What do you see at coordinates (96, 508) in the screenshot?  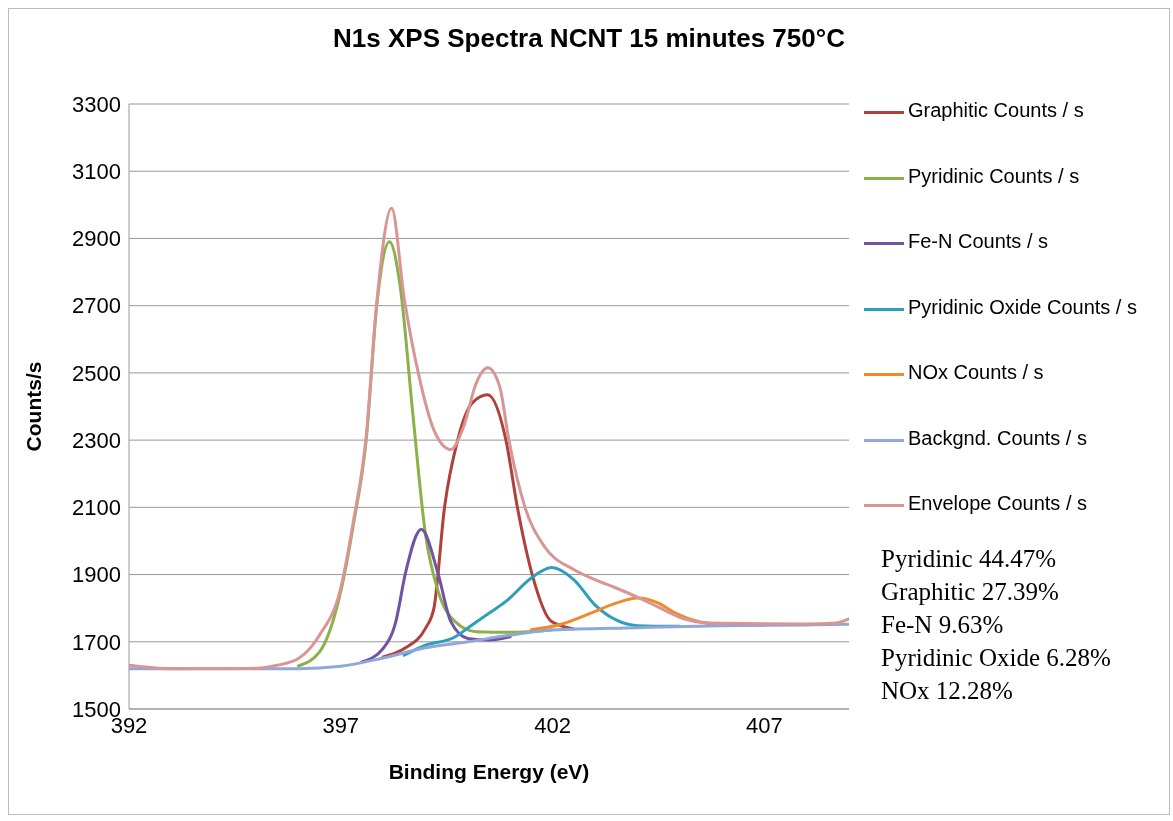 I see `y-tick-label: 2100` at bounding box center [96, 508].